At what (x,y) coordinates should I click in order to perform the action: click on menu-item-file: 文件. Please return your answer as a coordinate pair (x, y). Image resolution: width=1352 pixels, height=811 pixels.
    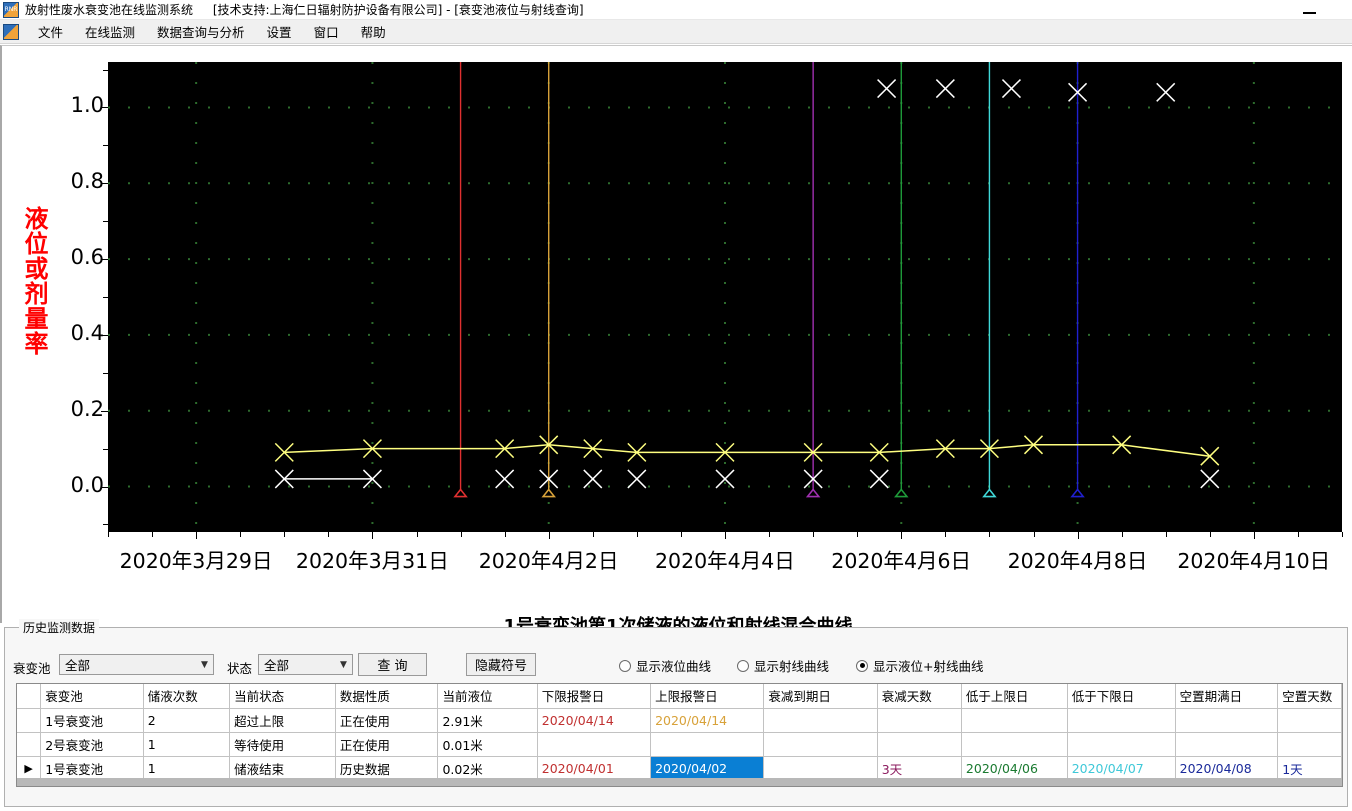
    Looking at the image, I should click on (51, 32).